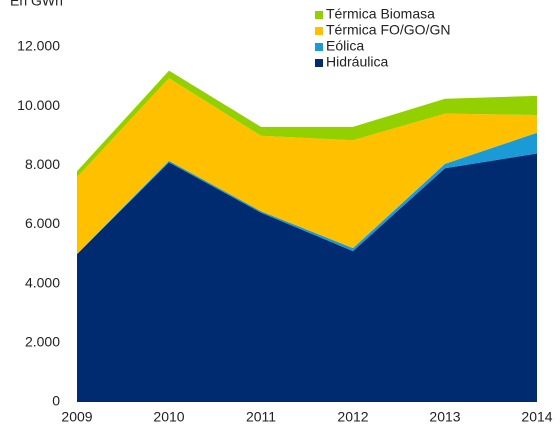 The height and width of the screenshot is (432, 560). What do you see at coordinates (352, 417) in the screenshot?
I see `x-tick-label: 2012` at bounding box center [352, 417].